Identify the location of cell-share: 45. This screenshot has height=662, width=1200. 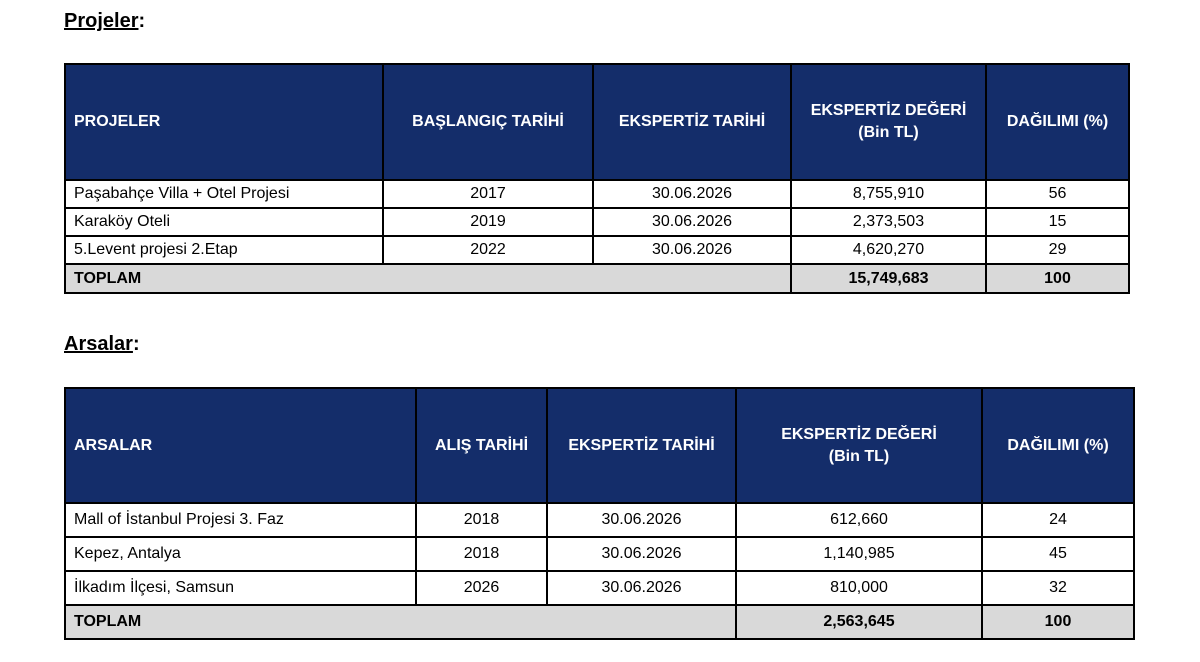
(1058, 554).